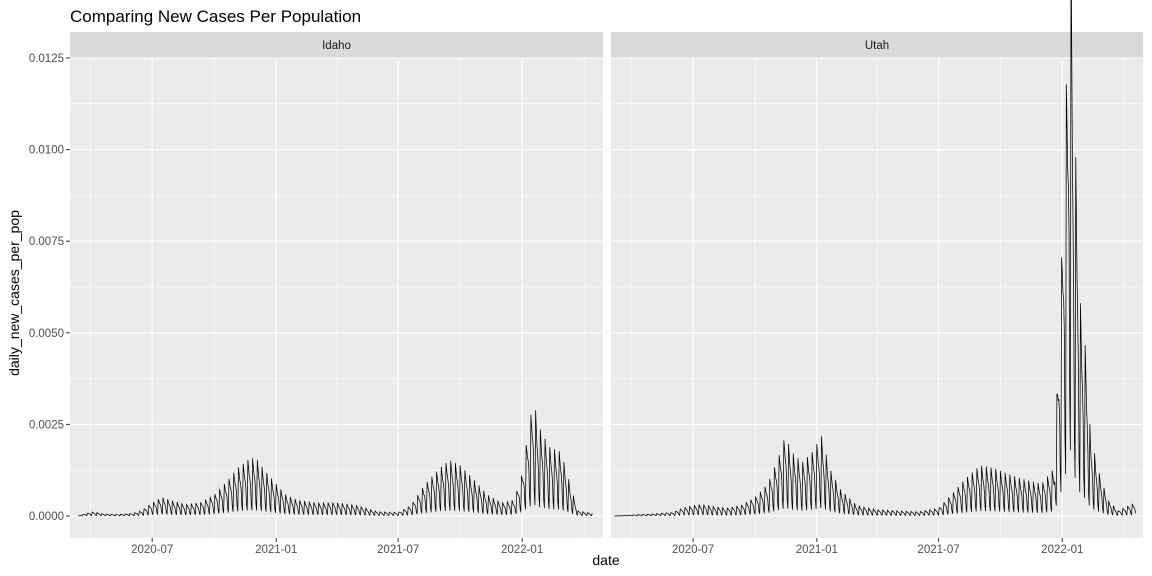  What do you see at coordinates (14, 293) in the screenshot?
I see `y-axis-title: daily_new_cases_per_pop` at bounding box center [14, 293].